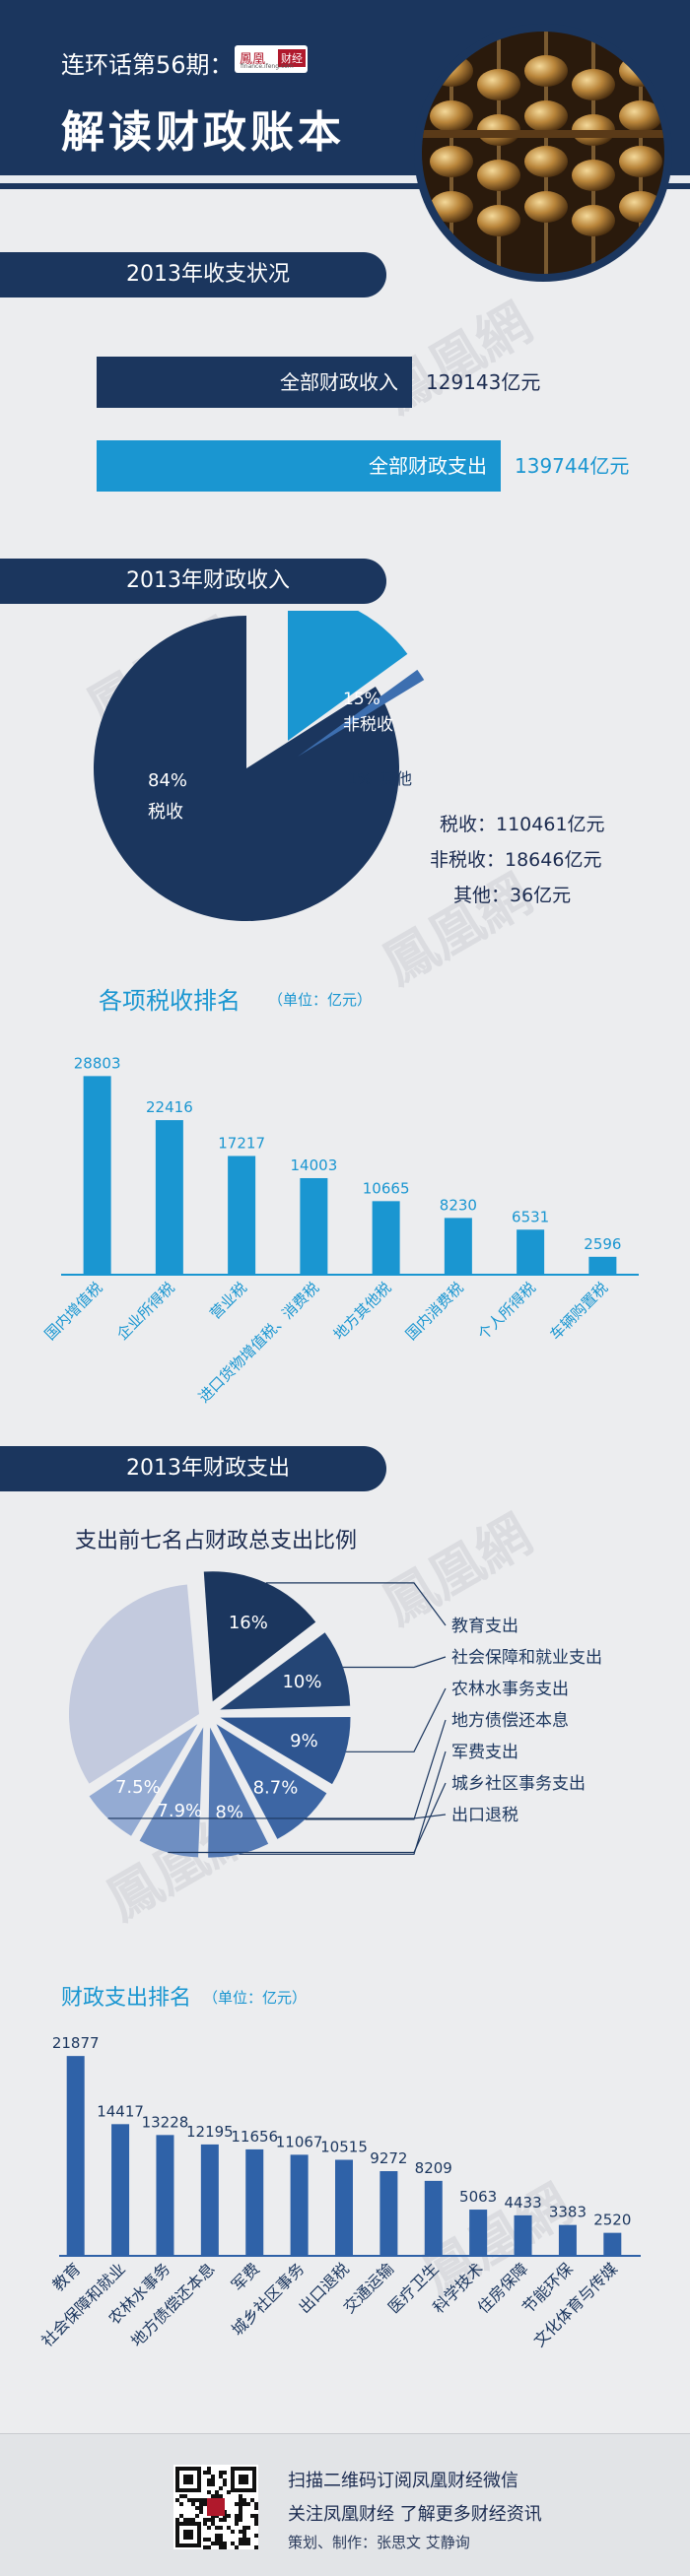  Describe the element at coordinates (249, 1623) in the screenshot. I see `pie-slice-label: 16%` at that location.